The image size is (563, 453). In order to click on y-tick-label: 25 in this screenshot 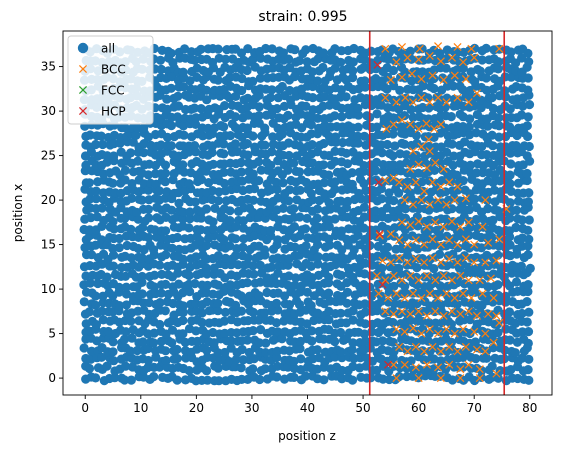, I will do `click(48, 156)`.